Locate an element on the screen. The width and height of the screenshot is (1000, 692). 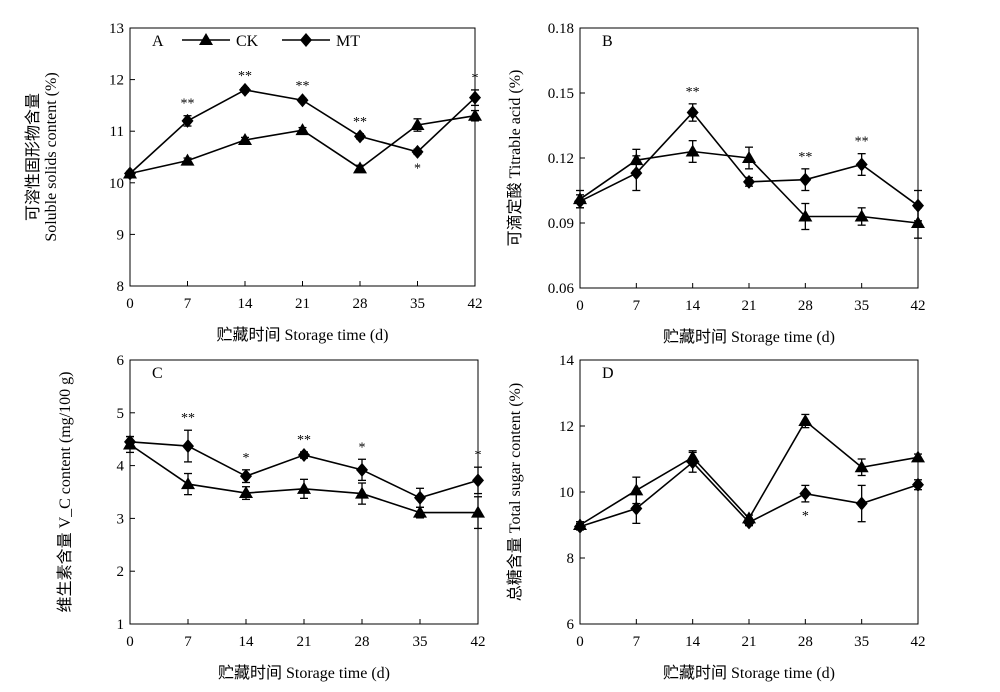
y-tick-label: 11 is located at coordinates (117, 132).